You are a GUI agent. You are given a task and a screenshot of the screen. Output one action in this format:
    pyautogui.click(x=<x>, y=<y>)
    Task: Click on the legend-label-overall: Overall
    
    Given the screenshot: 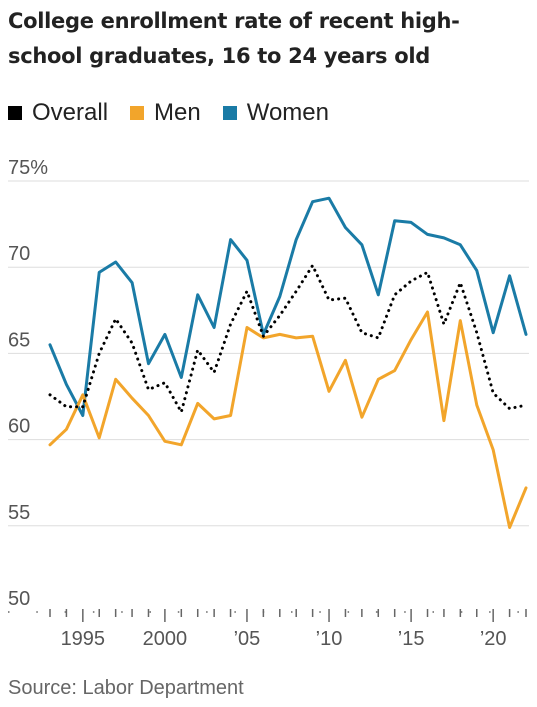 What is the action you would take?
    pyautogui.click(x=70, y=112)
    